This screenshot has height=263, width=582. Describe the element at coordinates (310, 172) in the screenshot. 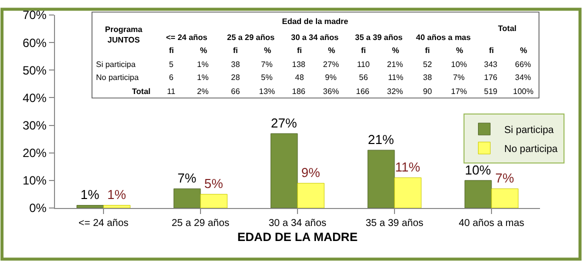

I see `data-label: 9%` at that location.